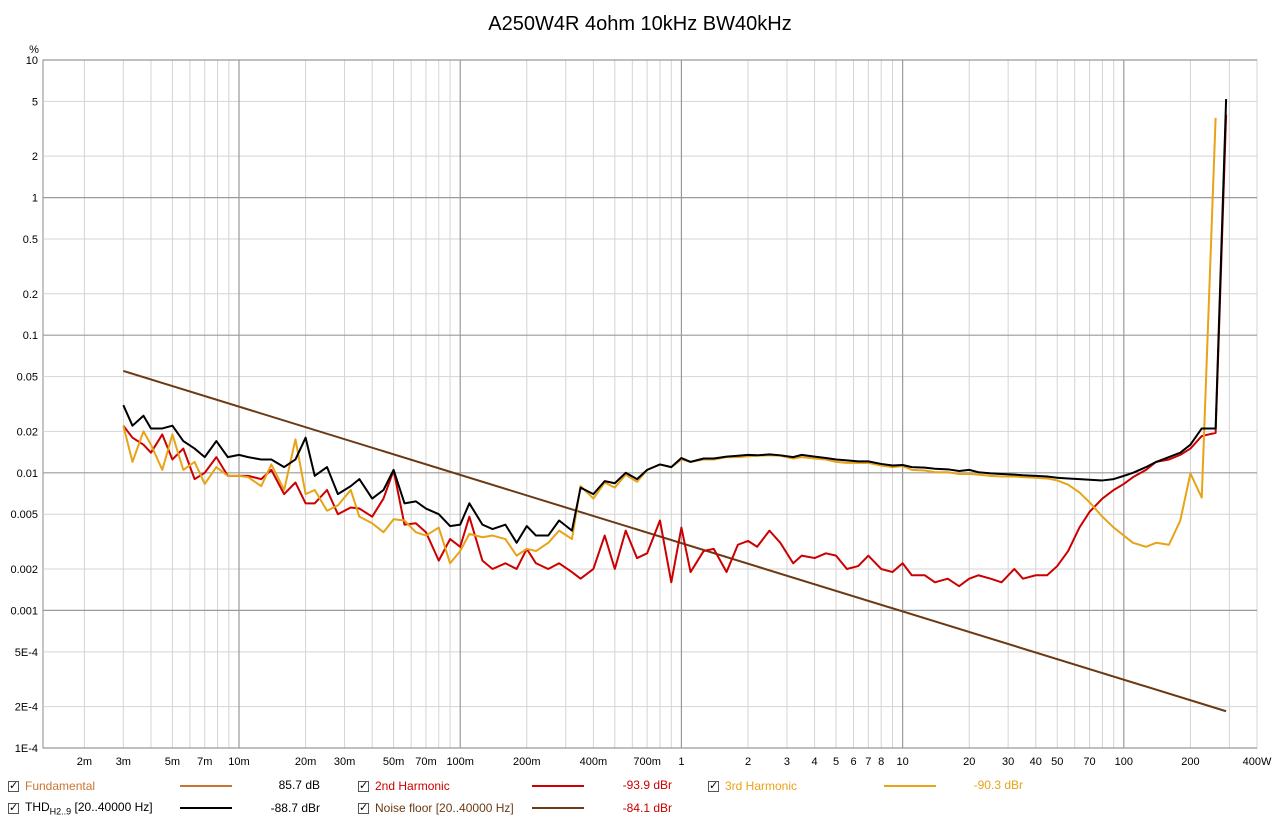 The image size is (1280, 824). What do you see at coordinates (26, 708) in the screenshot?
I see `y-tick-label: 2E-4` at bounding box center [26, 708].